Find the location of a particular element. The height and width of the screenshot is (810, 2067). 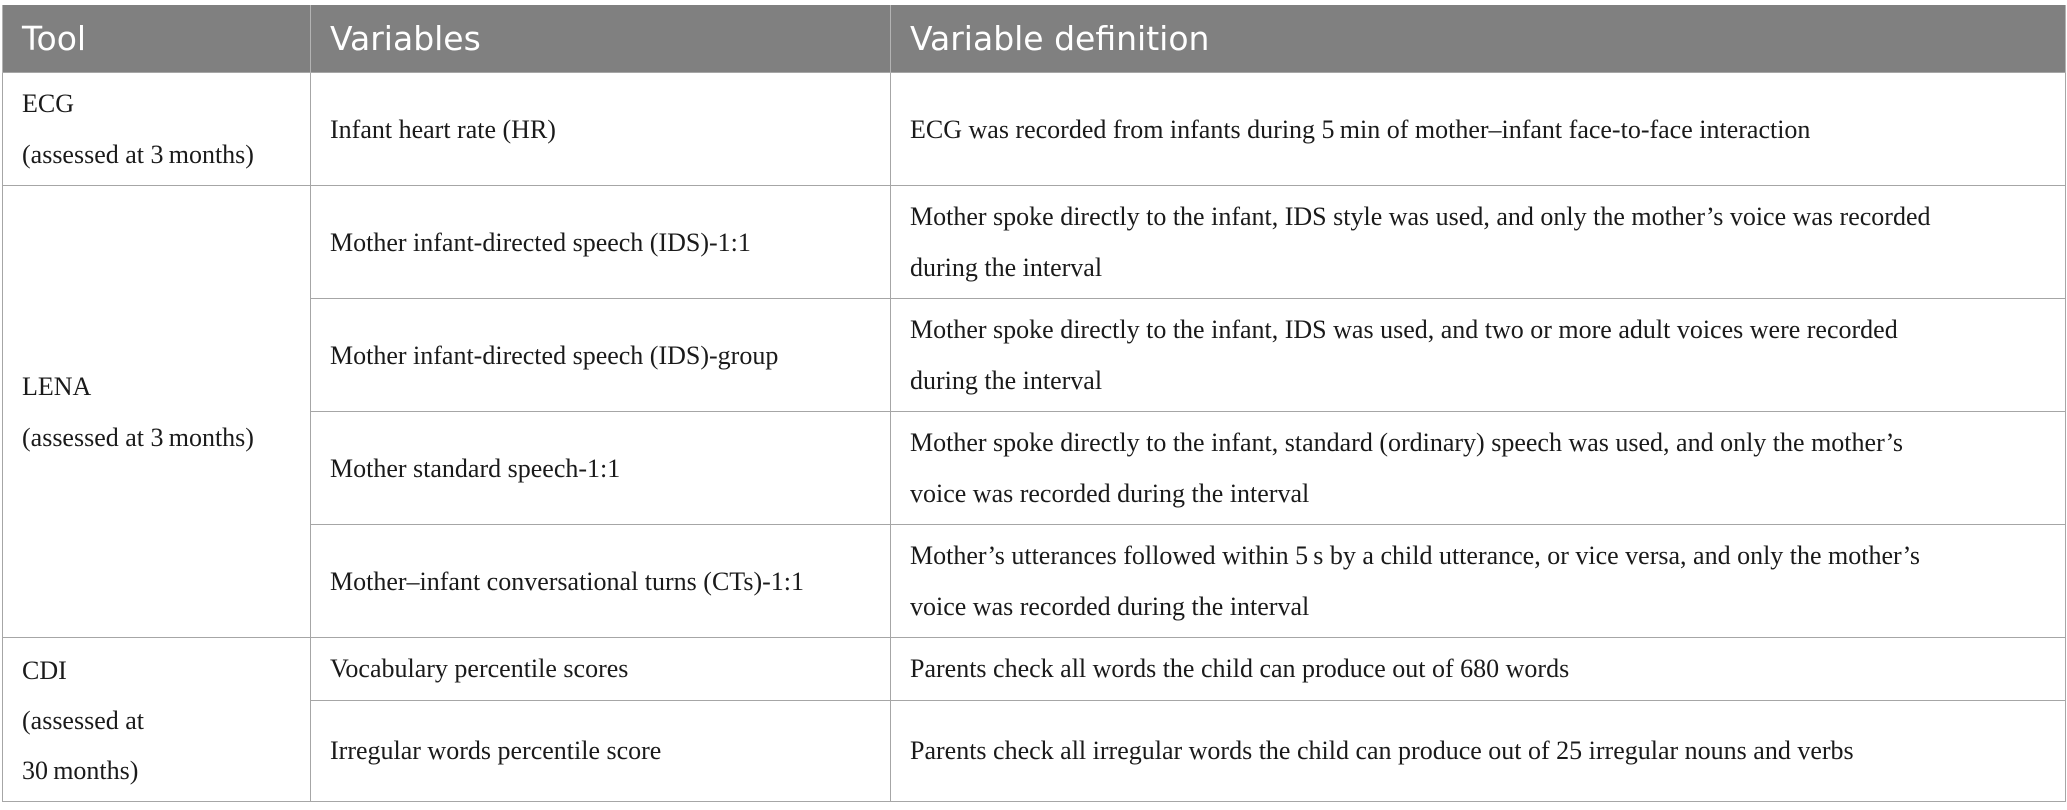

variable-cell: Infant heart rate (HR) is located at coordinates (600, 129).